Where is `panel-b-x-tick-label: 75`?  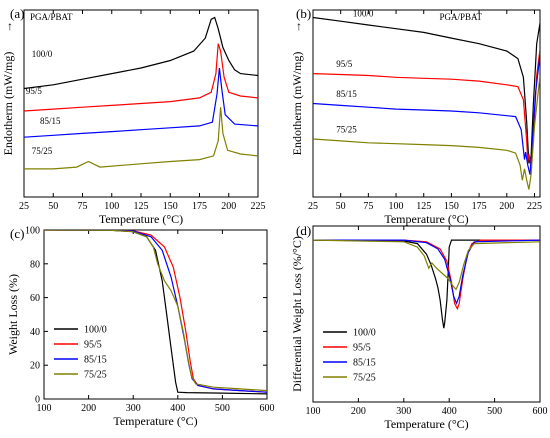 panel-b-x-tick-label: 75 is located at coordinates (368, 206).